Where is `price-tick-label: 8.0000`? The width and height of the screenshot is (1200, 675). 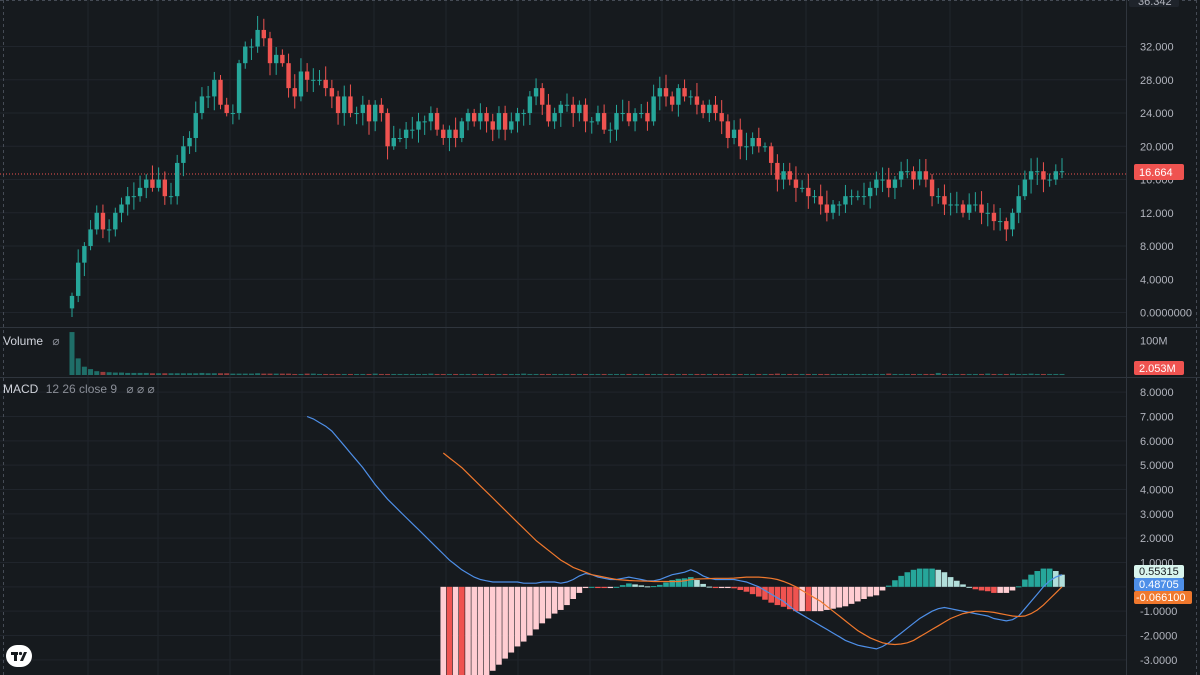 price-tick-label: 8.0000 is located at coordinates (1157, 247).